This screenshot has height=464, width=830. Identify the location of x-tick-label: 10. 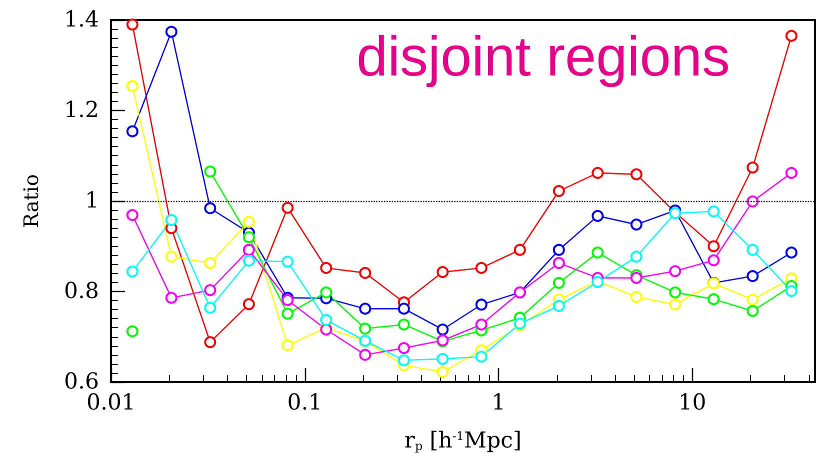
(692, 403).